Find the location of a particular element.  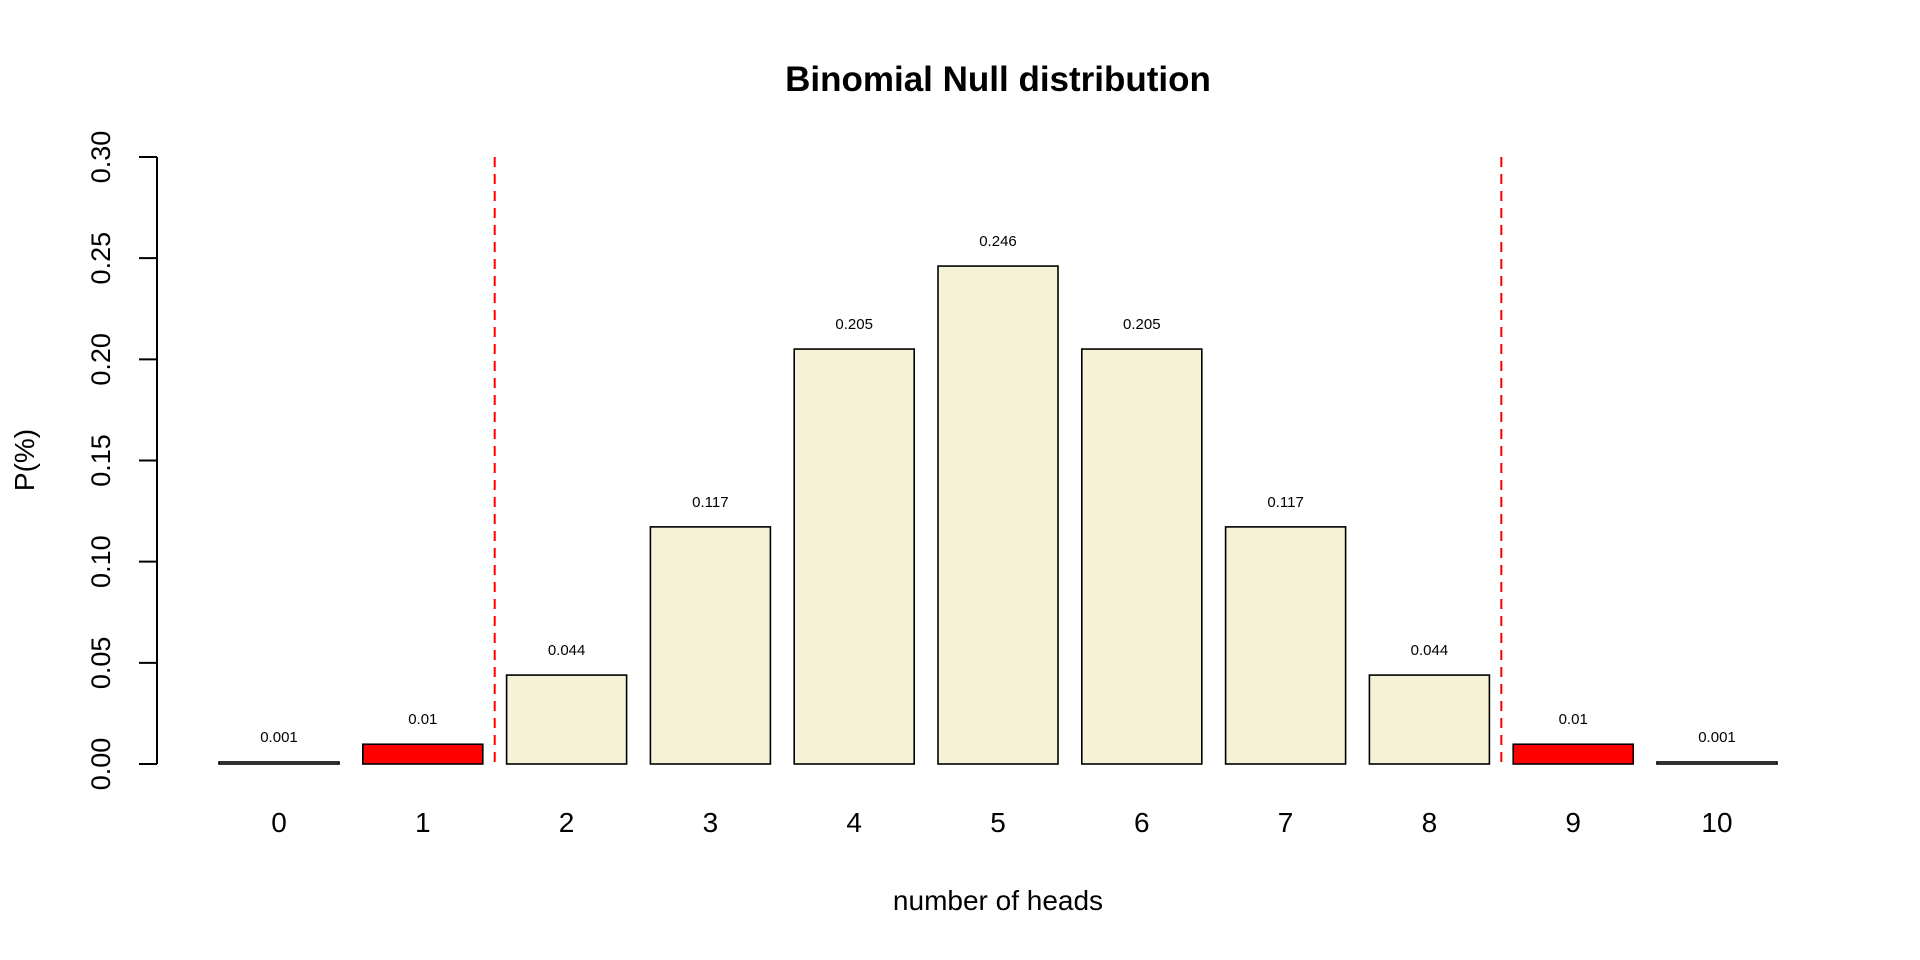

x-axis-label: number of heads is located at coordinates (998, 900).